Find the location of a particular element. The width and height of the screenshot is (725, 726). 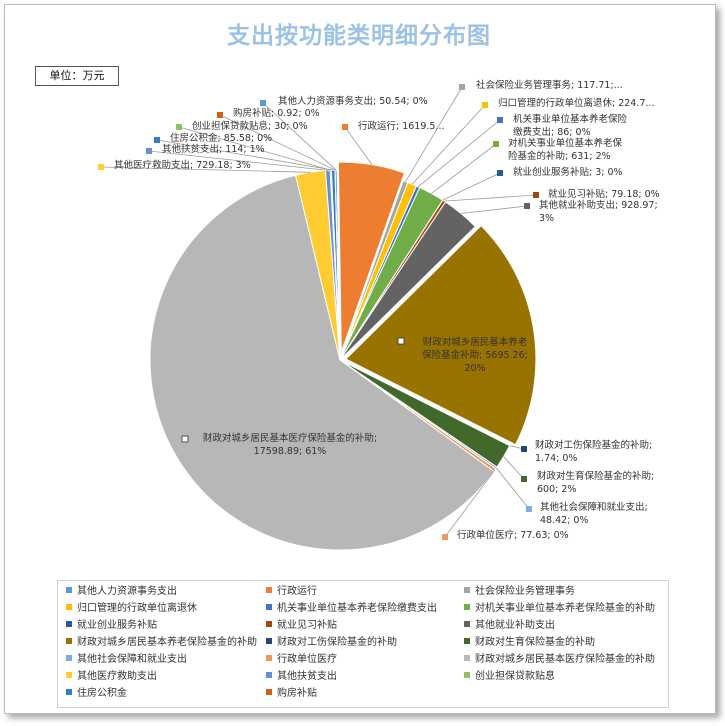

legend-label: 财政对城乡居民基本养老保险基金的补助 is located at coordinates (167, 642).